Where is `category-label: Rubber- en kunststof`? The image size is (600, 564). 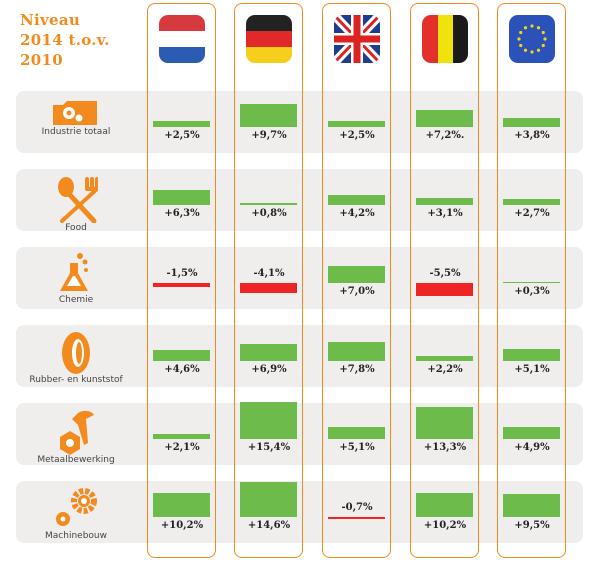
category-label: Rubber- en kunststof is located at coordinates (76, 358).